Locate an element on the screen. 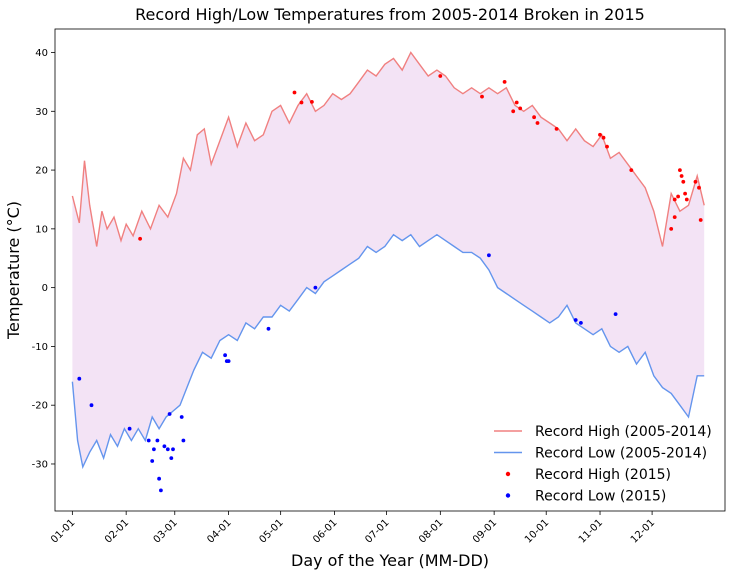 This screenshot has height=575, width=731. y-tick-label: 40 is located at coordinates (41, 53).